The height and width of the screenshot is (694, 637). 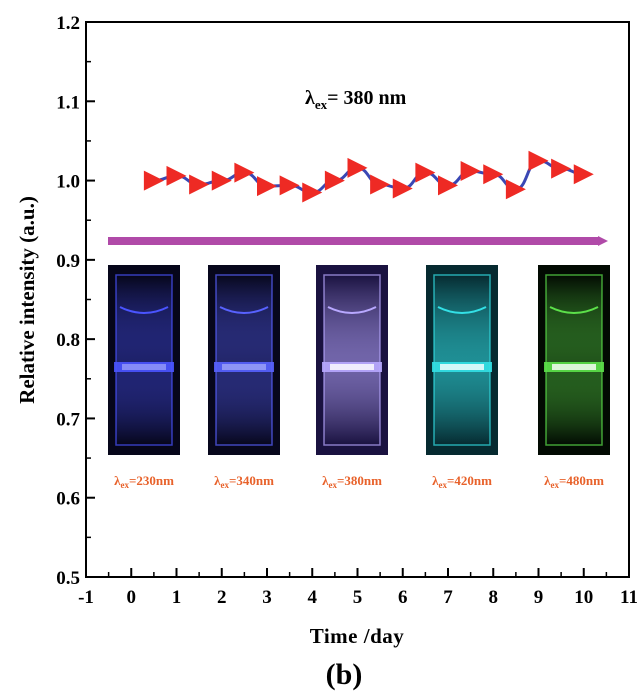 I want to click on cuvette-photo: λex=420nm, so click(x=462, y=377).